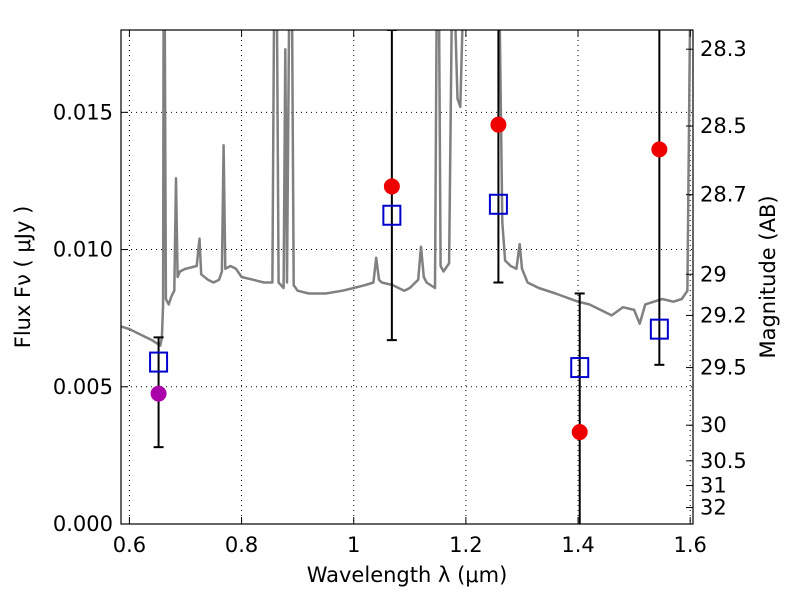 The width and height of the screenshot is (800, 600). What do you see at coordinates (723, 368) in the screenshot?
I see `y2-tick-label: 29.5` at bounding box center [723, 368].